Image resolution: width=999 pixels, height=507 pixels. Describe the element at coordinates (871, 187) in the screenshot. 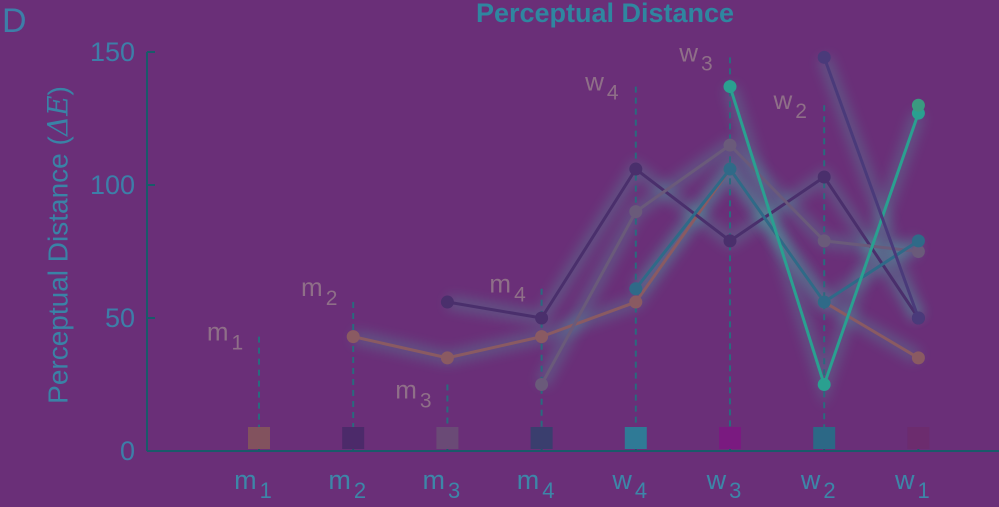

I see `series-line-w3` at that location.